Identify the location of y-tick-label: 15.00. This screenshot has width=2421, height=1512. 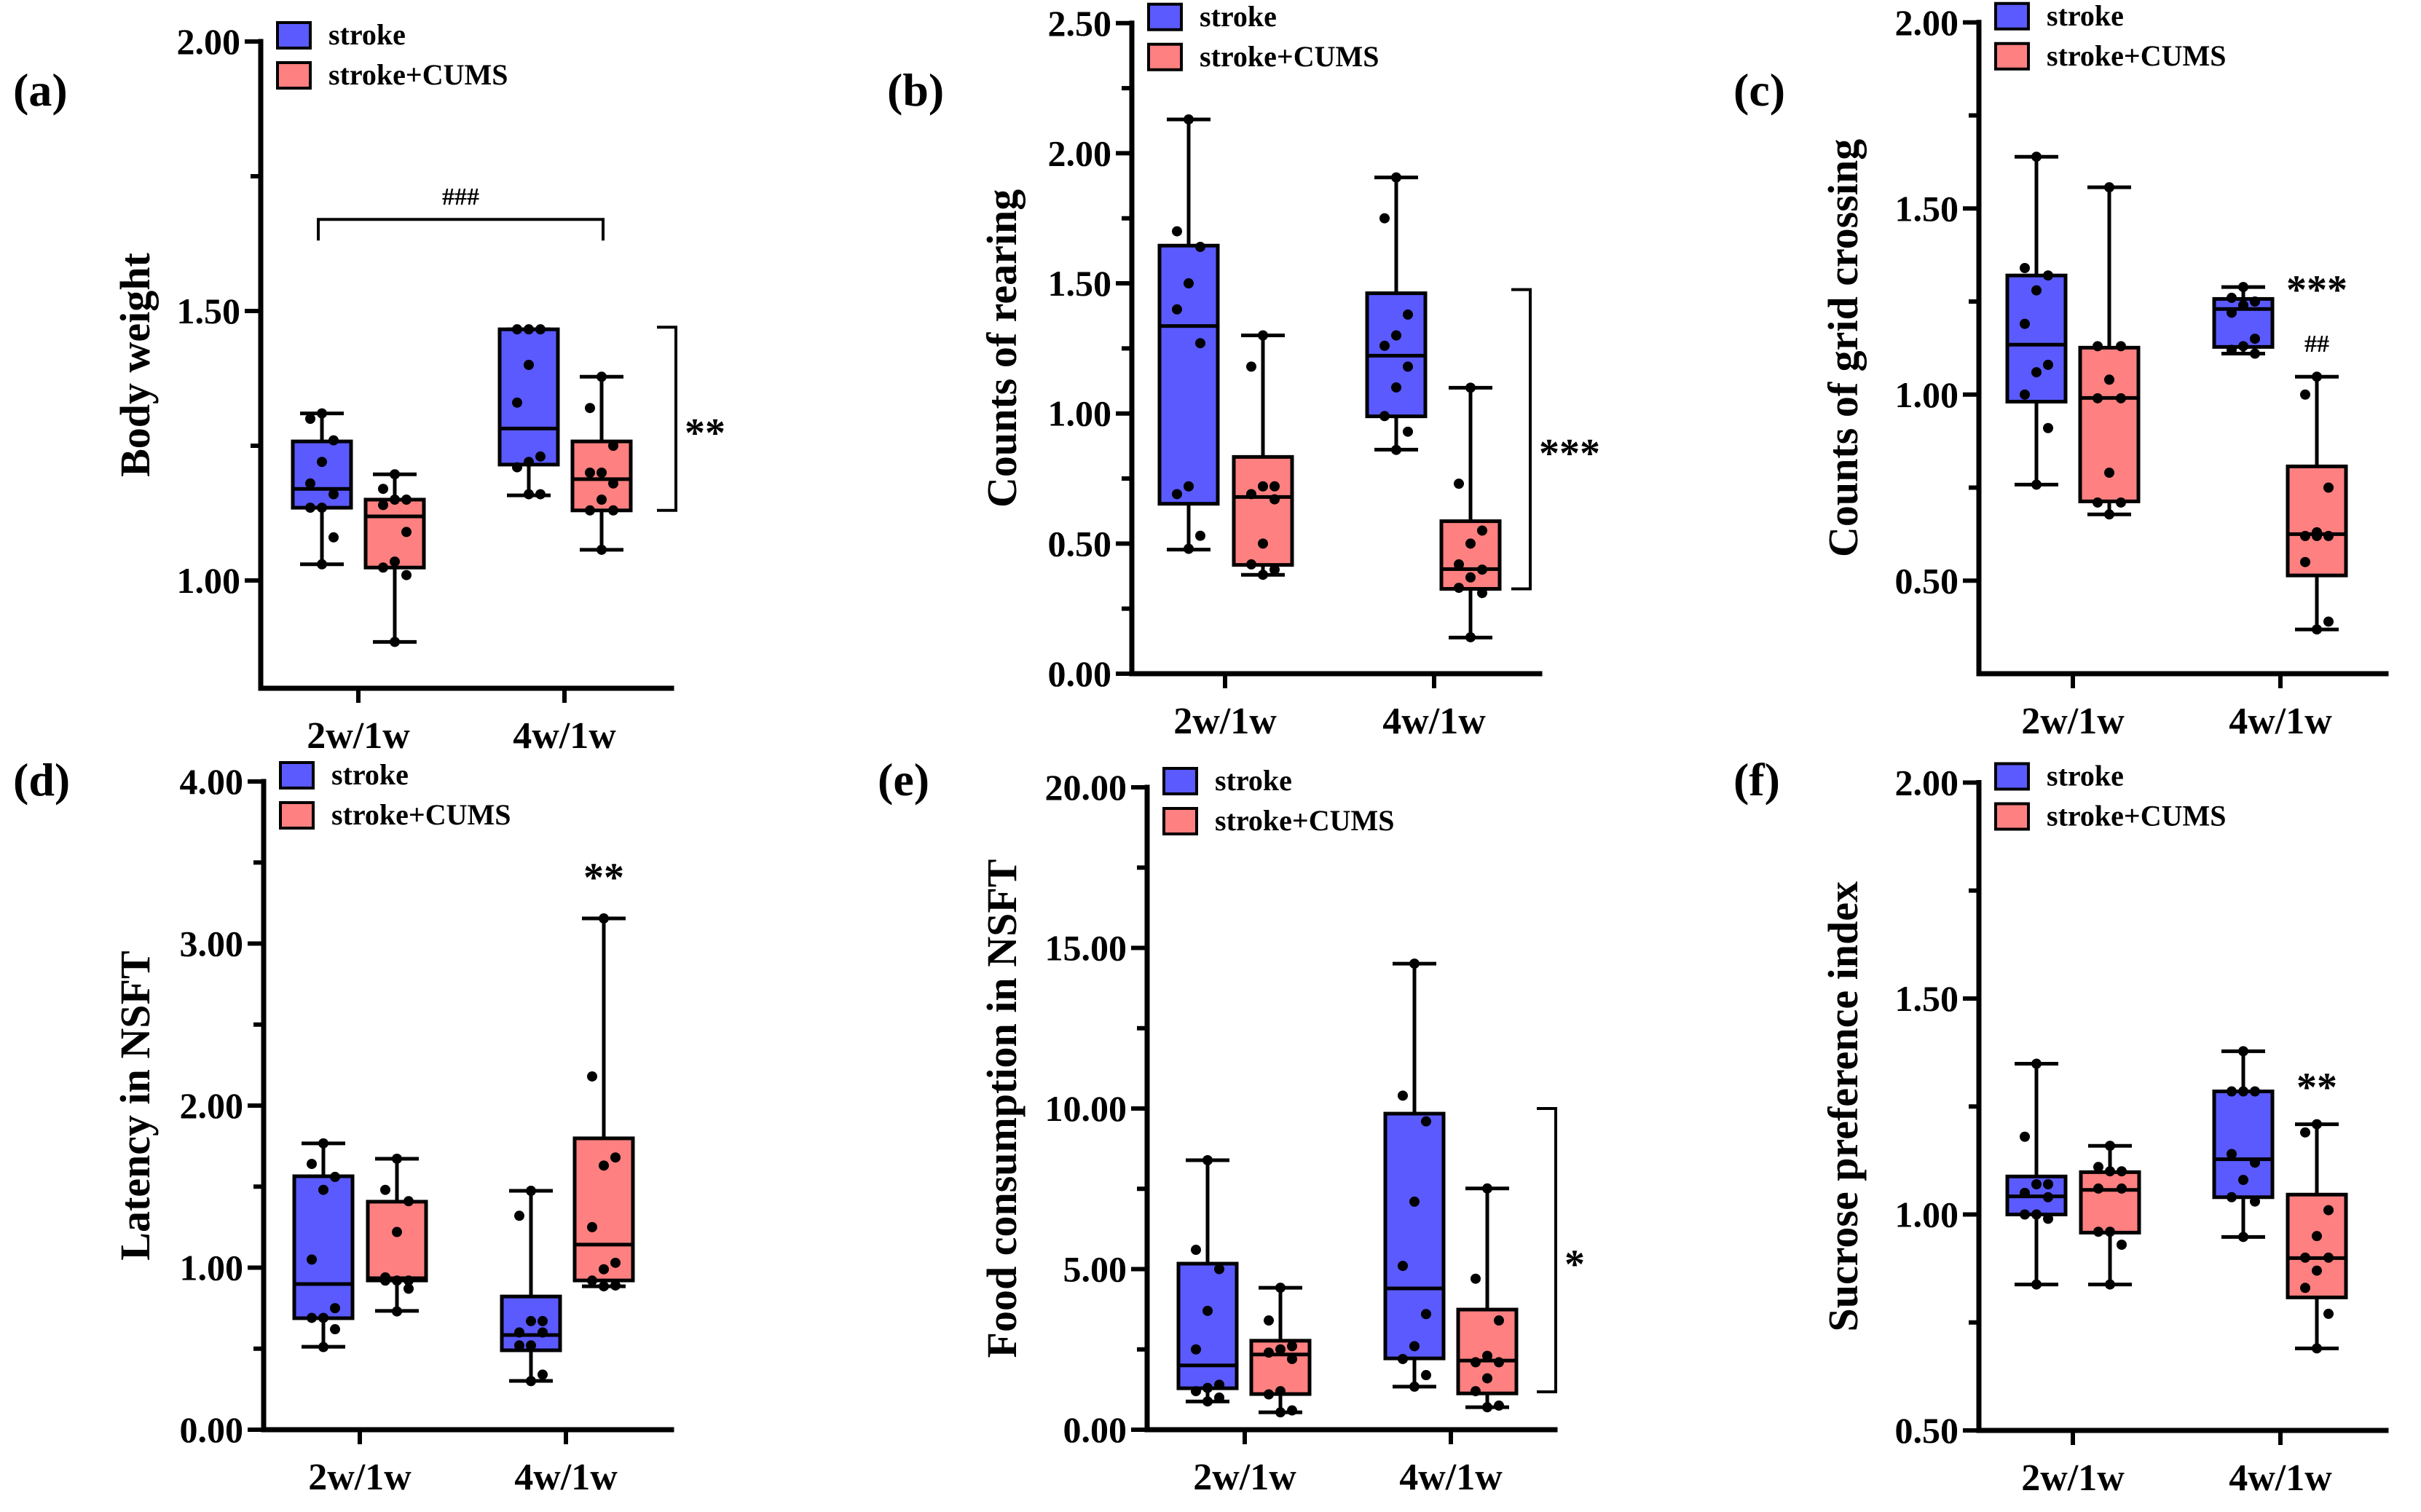
(1086, 948).